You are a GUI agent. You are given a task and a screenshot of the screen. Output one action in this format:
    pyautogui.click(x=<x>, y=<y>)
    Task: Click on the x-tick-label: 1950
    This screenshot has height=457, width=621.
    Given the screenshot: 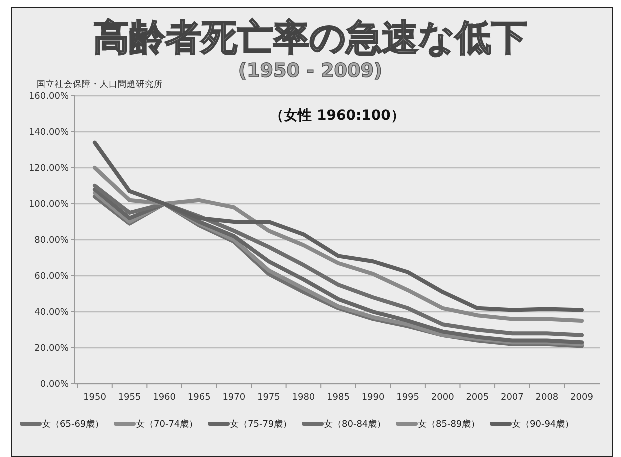 What is the action you would take?
    pyautogui.click(x=95, y=398)
    